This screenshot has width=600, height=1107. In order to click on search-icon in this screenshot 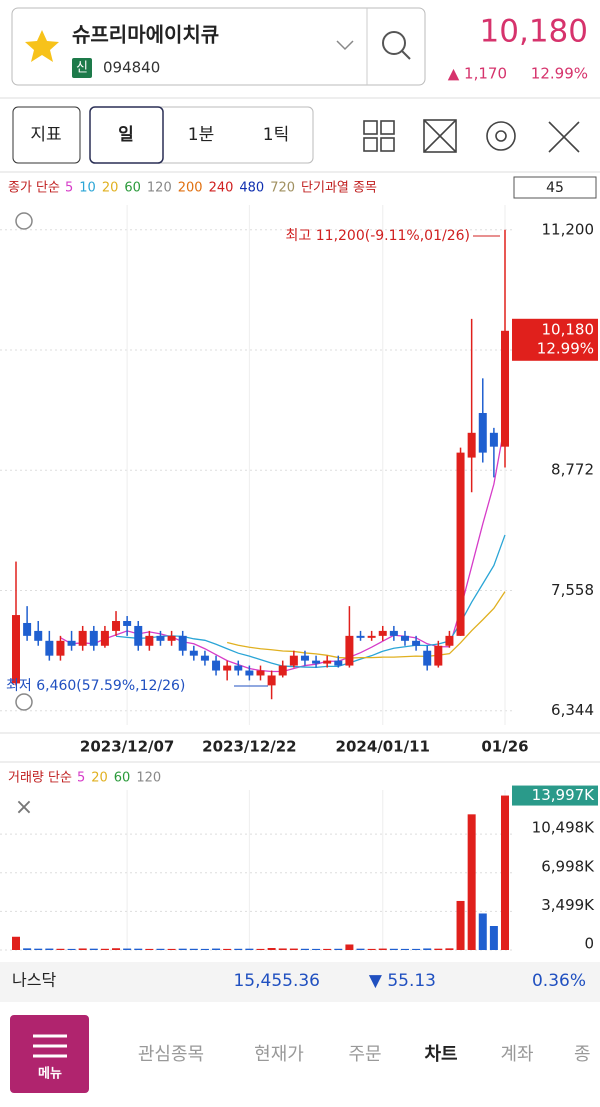, I will do `click(394, 43)`.